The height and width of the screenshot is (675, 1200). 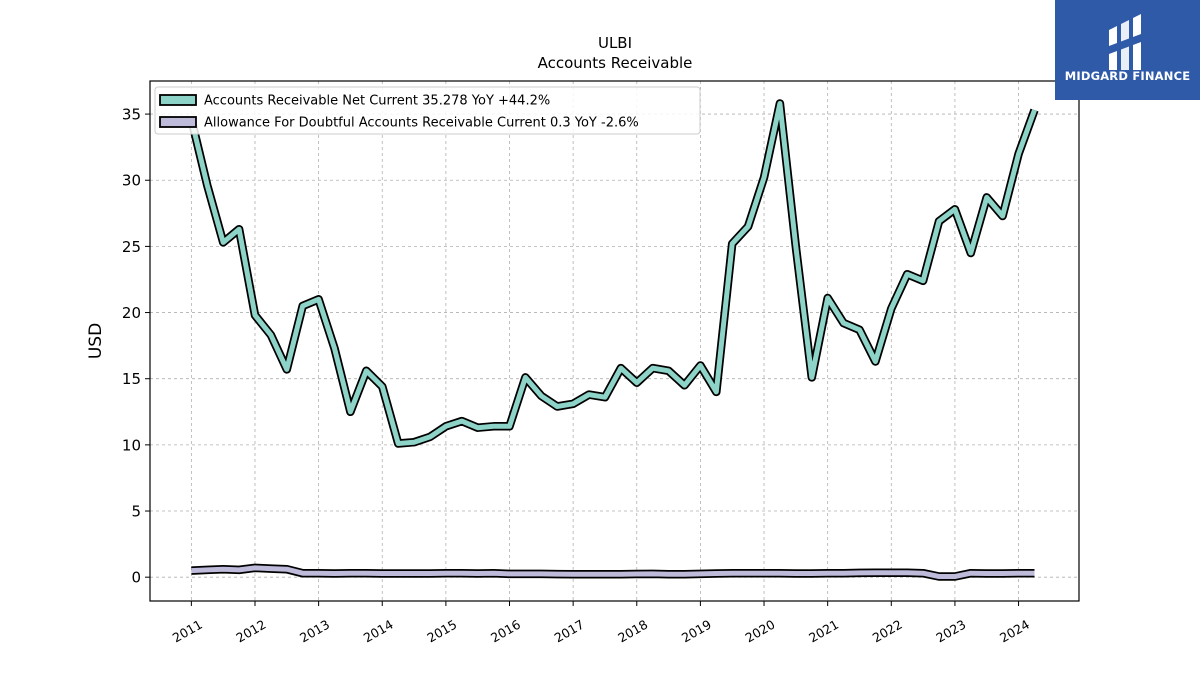 I want to click on legend-box, so click(x=427, y=110).